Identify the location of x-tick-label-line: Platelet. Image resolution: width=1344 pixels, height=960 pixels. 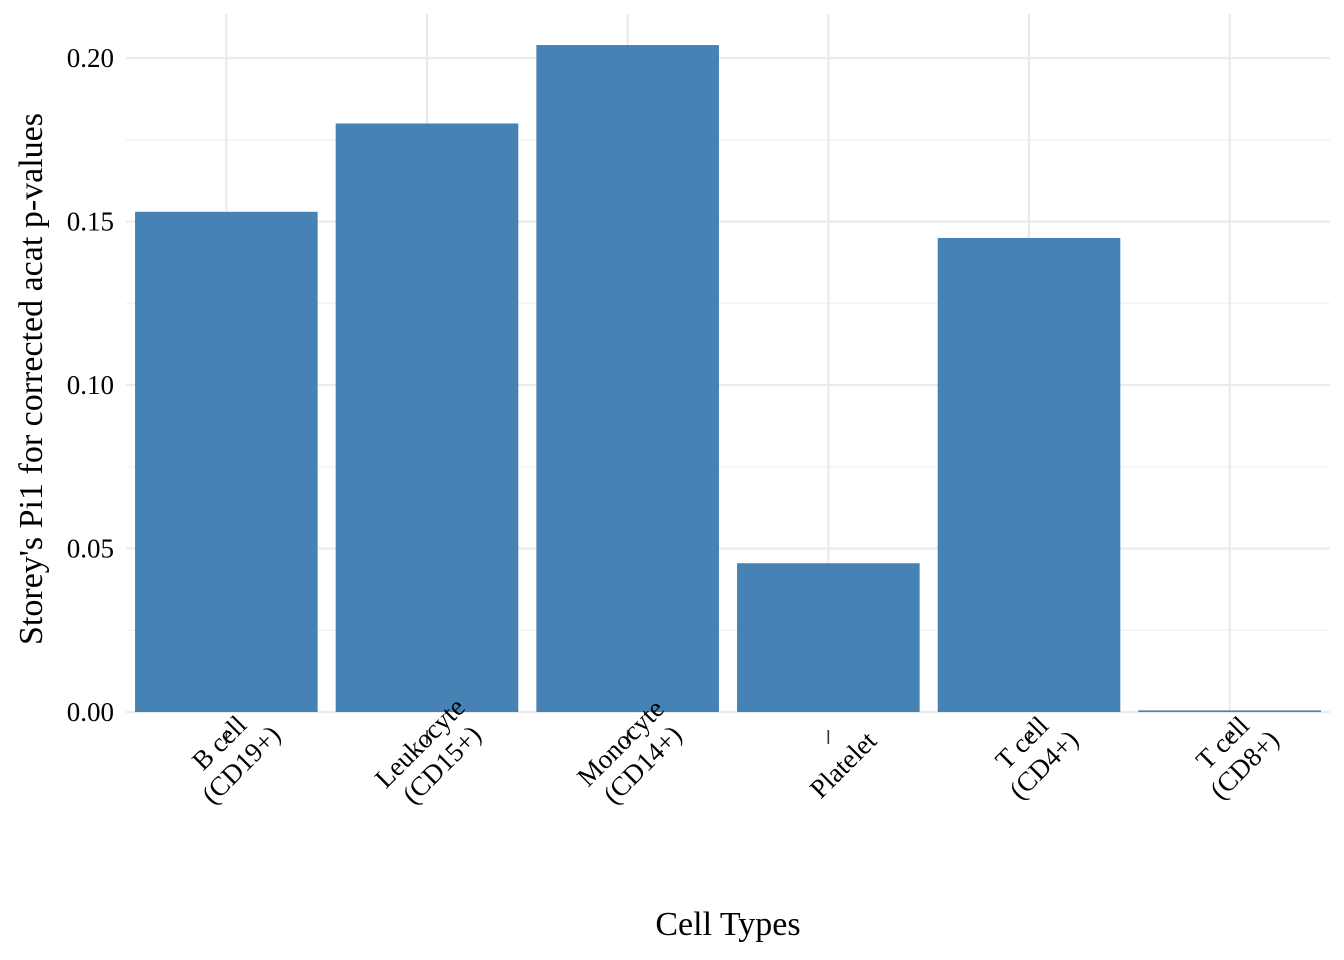
(843, 764).